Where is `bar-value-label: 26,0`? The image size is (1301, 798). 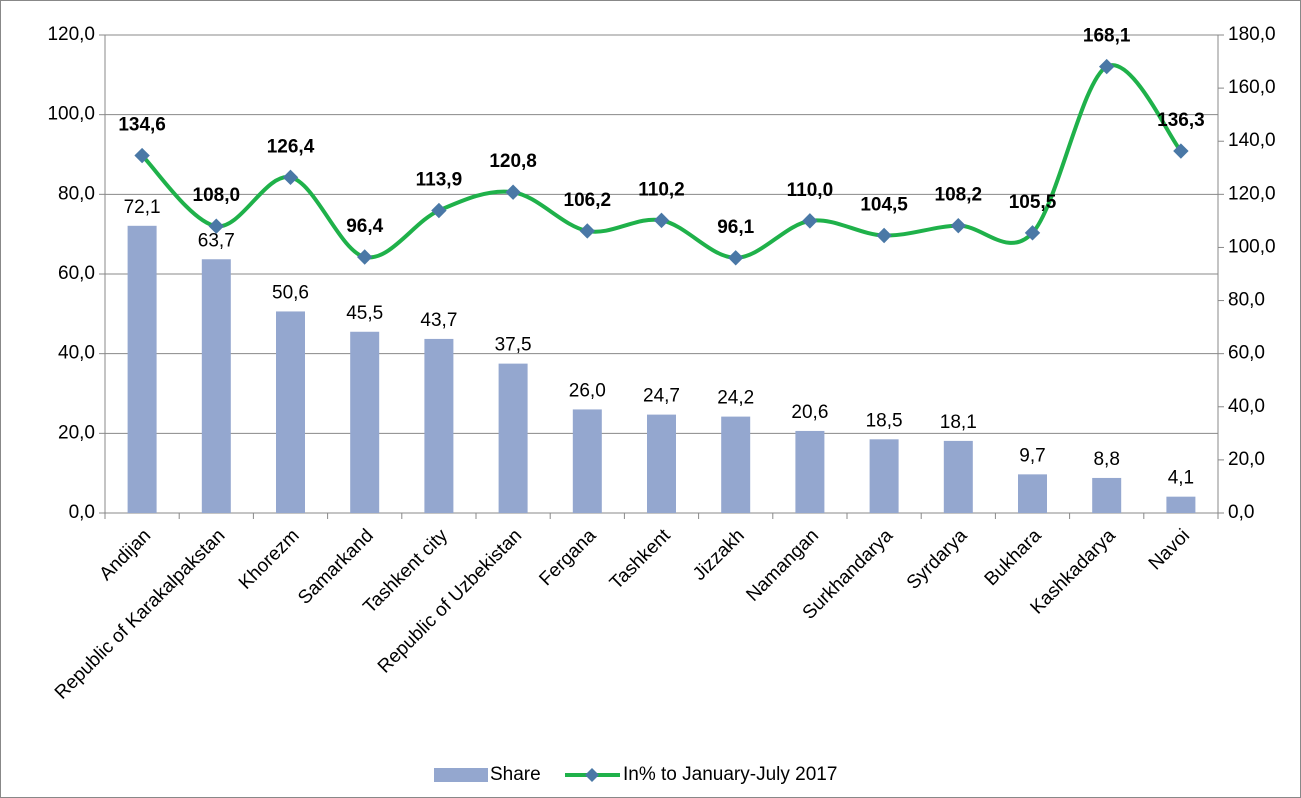 bar-value-label: 26,0 is located at coordinates (587, 390).